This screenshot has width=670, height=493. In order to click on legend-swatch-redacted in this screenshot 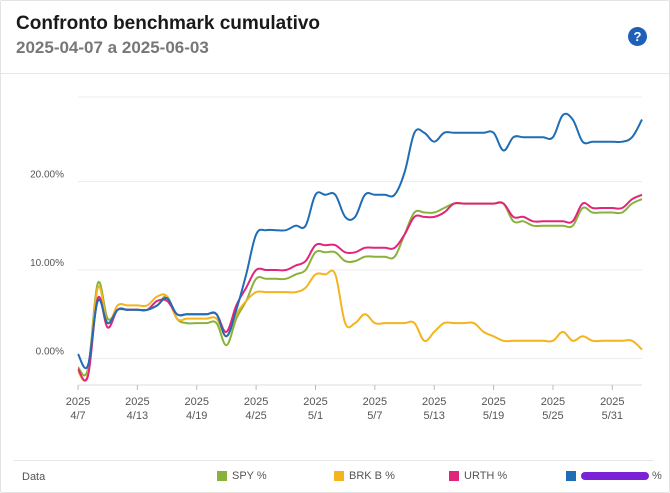, I will do `click(571, 476)`.